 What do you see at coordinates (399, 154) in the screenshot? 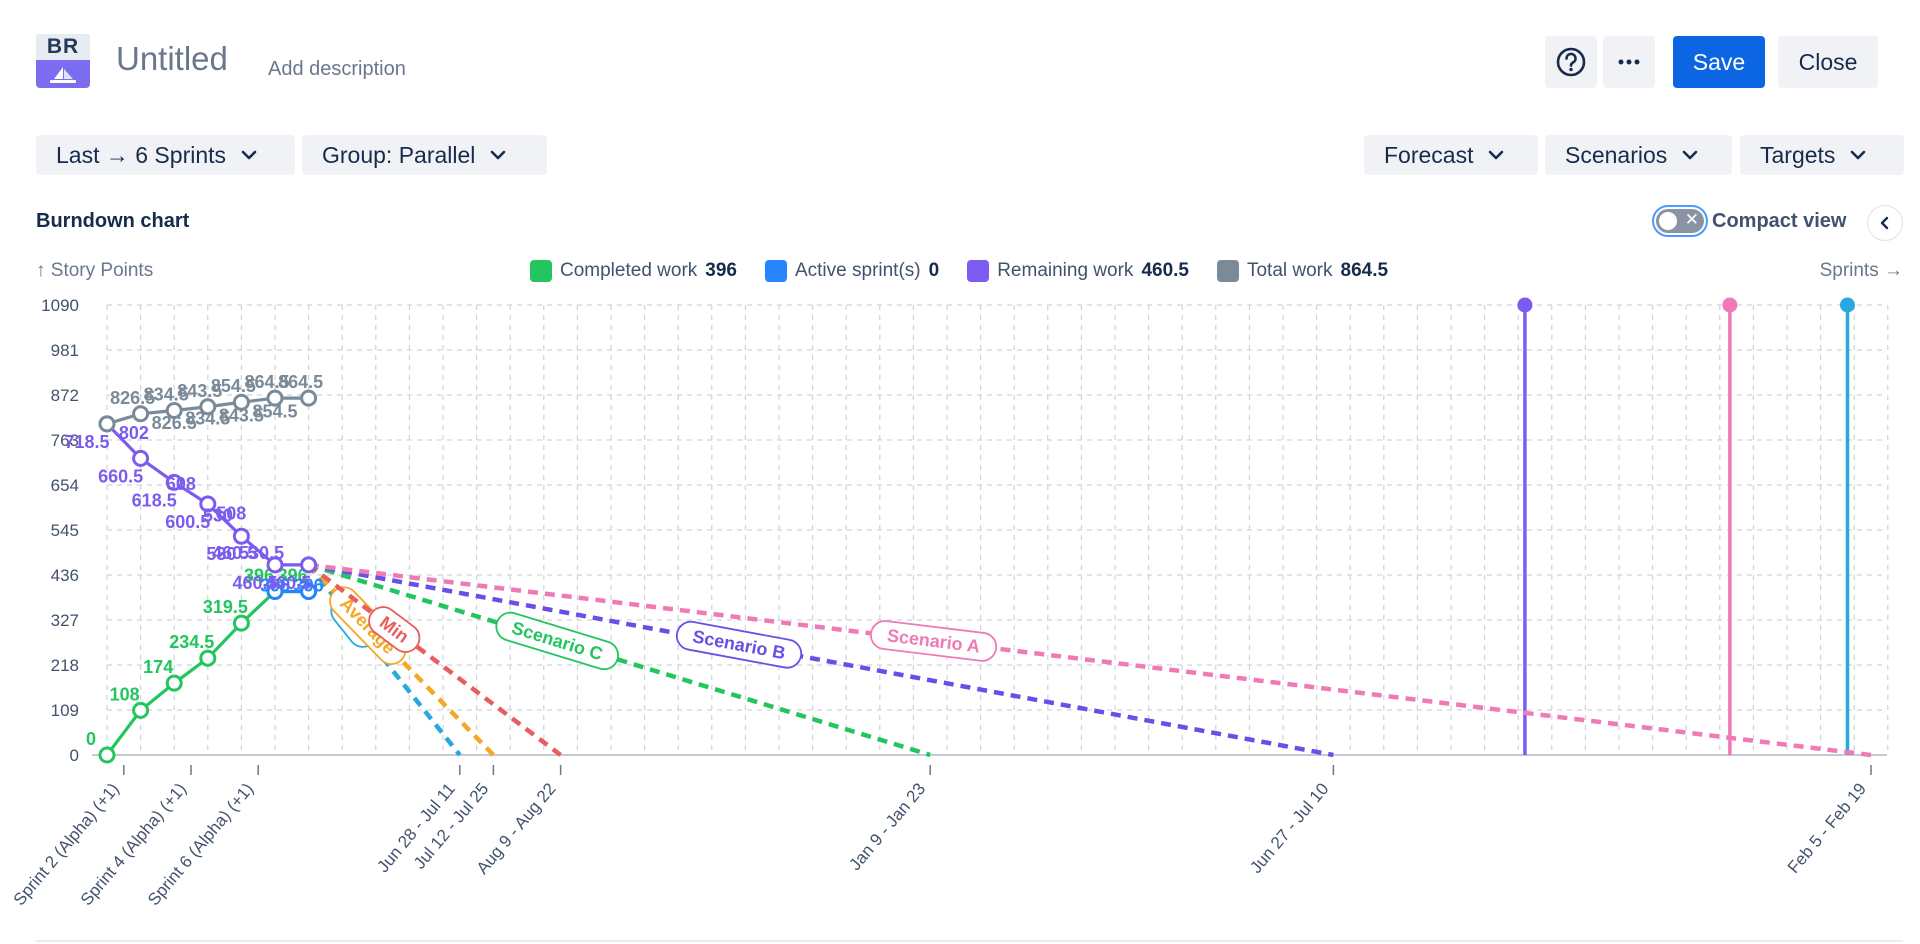
I see `group-dropdown-label: Group: Parallel` at bounding box center [399, 154].